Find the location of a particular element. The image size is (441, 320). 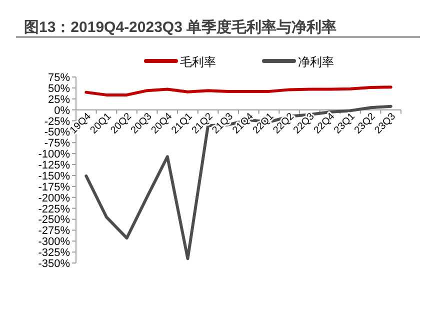

y-tick-label: 25% is located at coordinates (59, 100).